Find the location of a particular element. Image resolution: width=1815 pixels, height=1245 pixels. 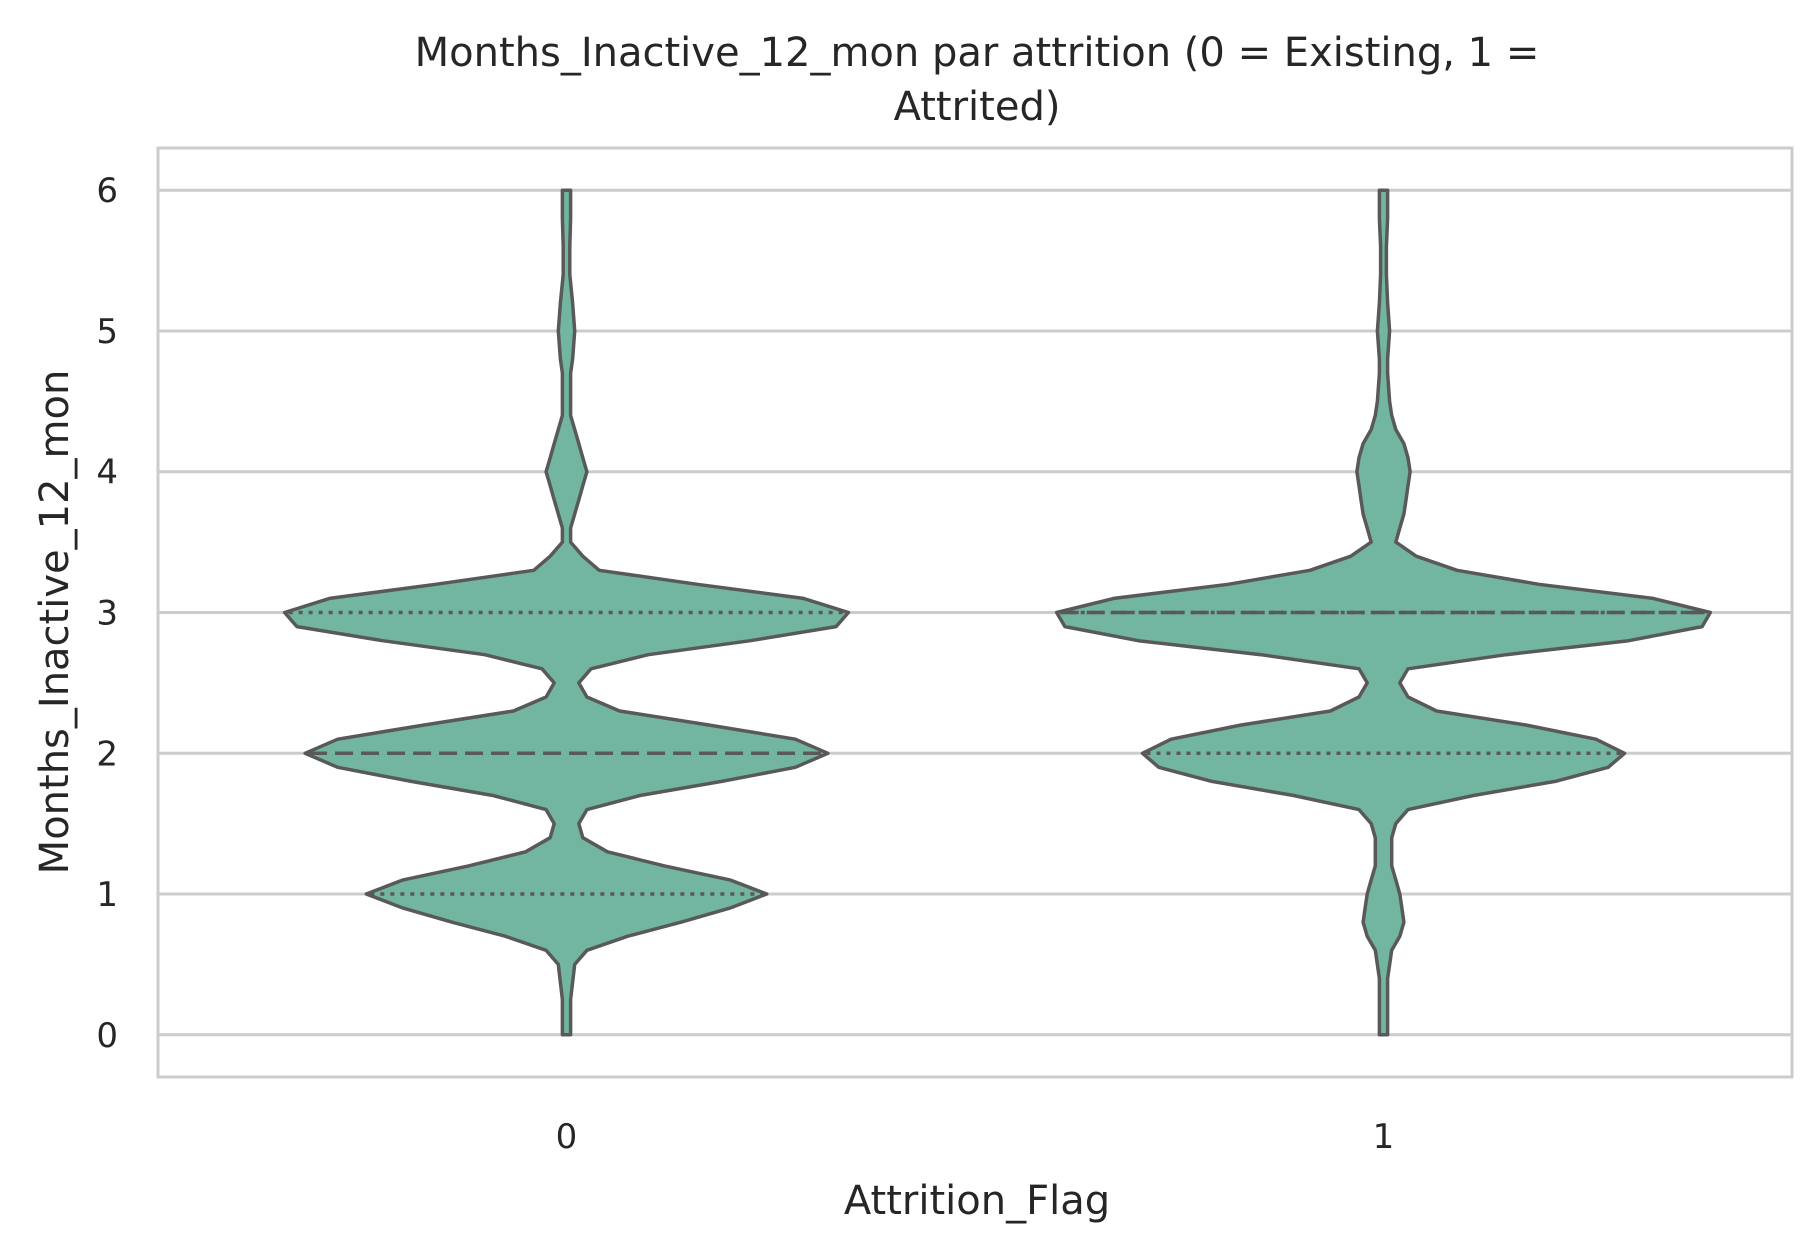

y-tick-3: 3 is located at coordinates (107, 614).